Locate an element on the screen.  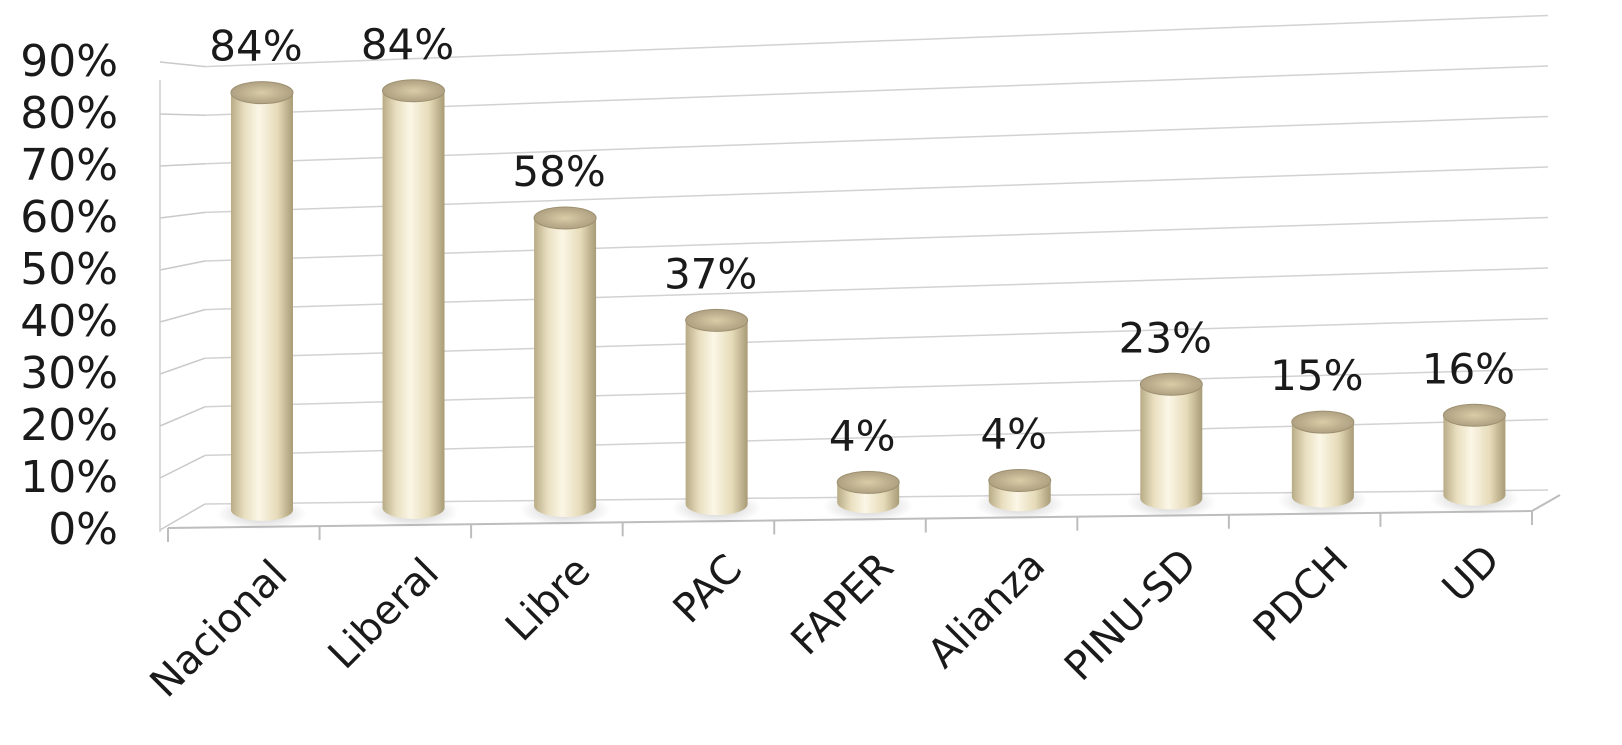
category-label: Nacional is located at coordinates (219, 629).